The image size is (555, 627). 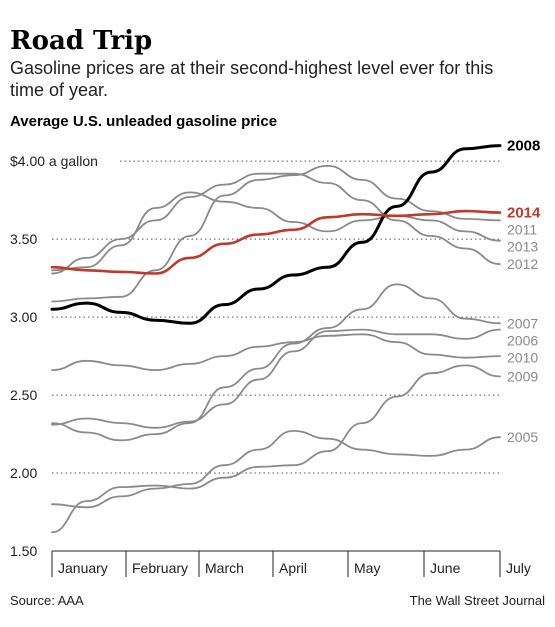 What do you see at coordinates (522, 357) in the screenshot?
I see `series-label-2010: 2010` at bounding box center [522, 357].